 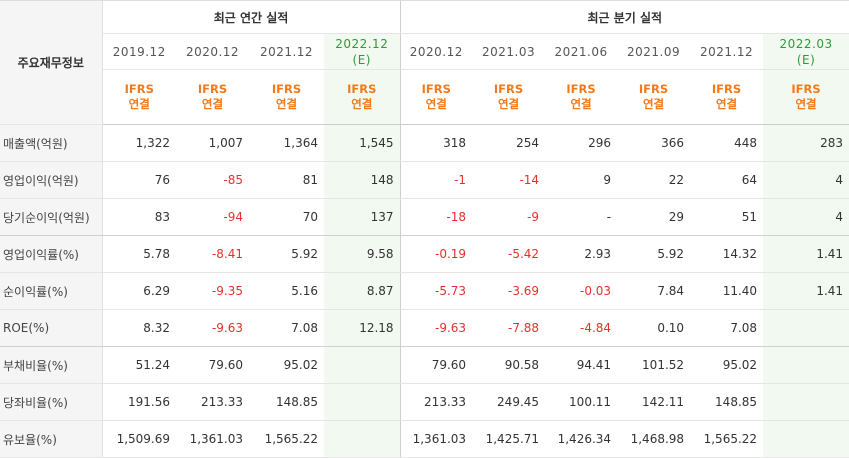 I want to click on value-cell: 83, so click(x=139, y=217).